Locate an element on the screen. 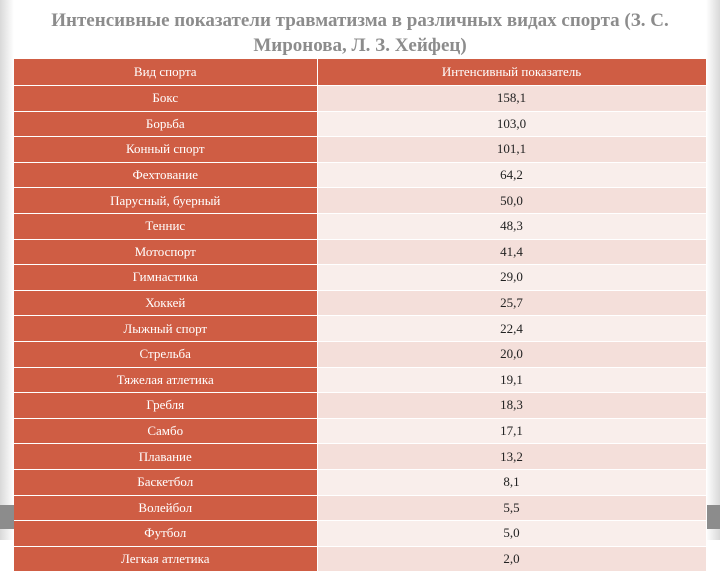  indicator-value-cell: 8,1 is located at coordinates (512, 482).